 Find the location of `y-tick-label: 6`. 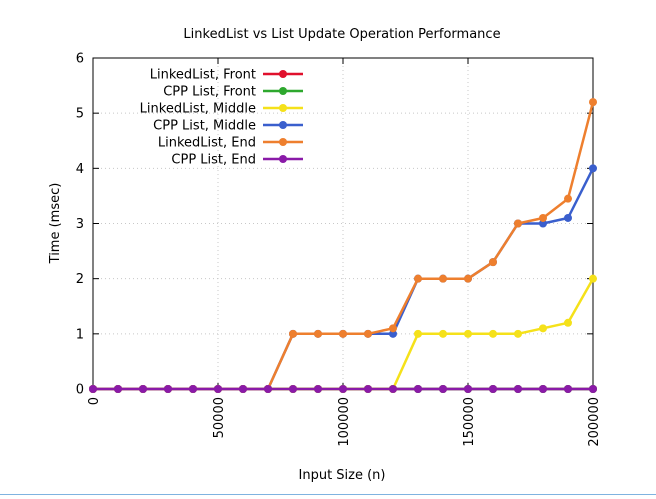

y-tick-label: 6 is located at coordinates (80, 59).